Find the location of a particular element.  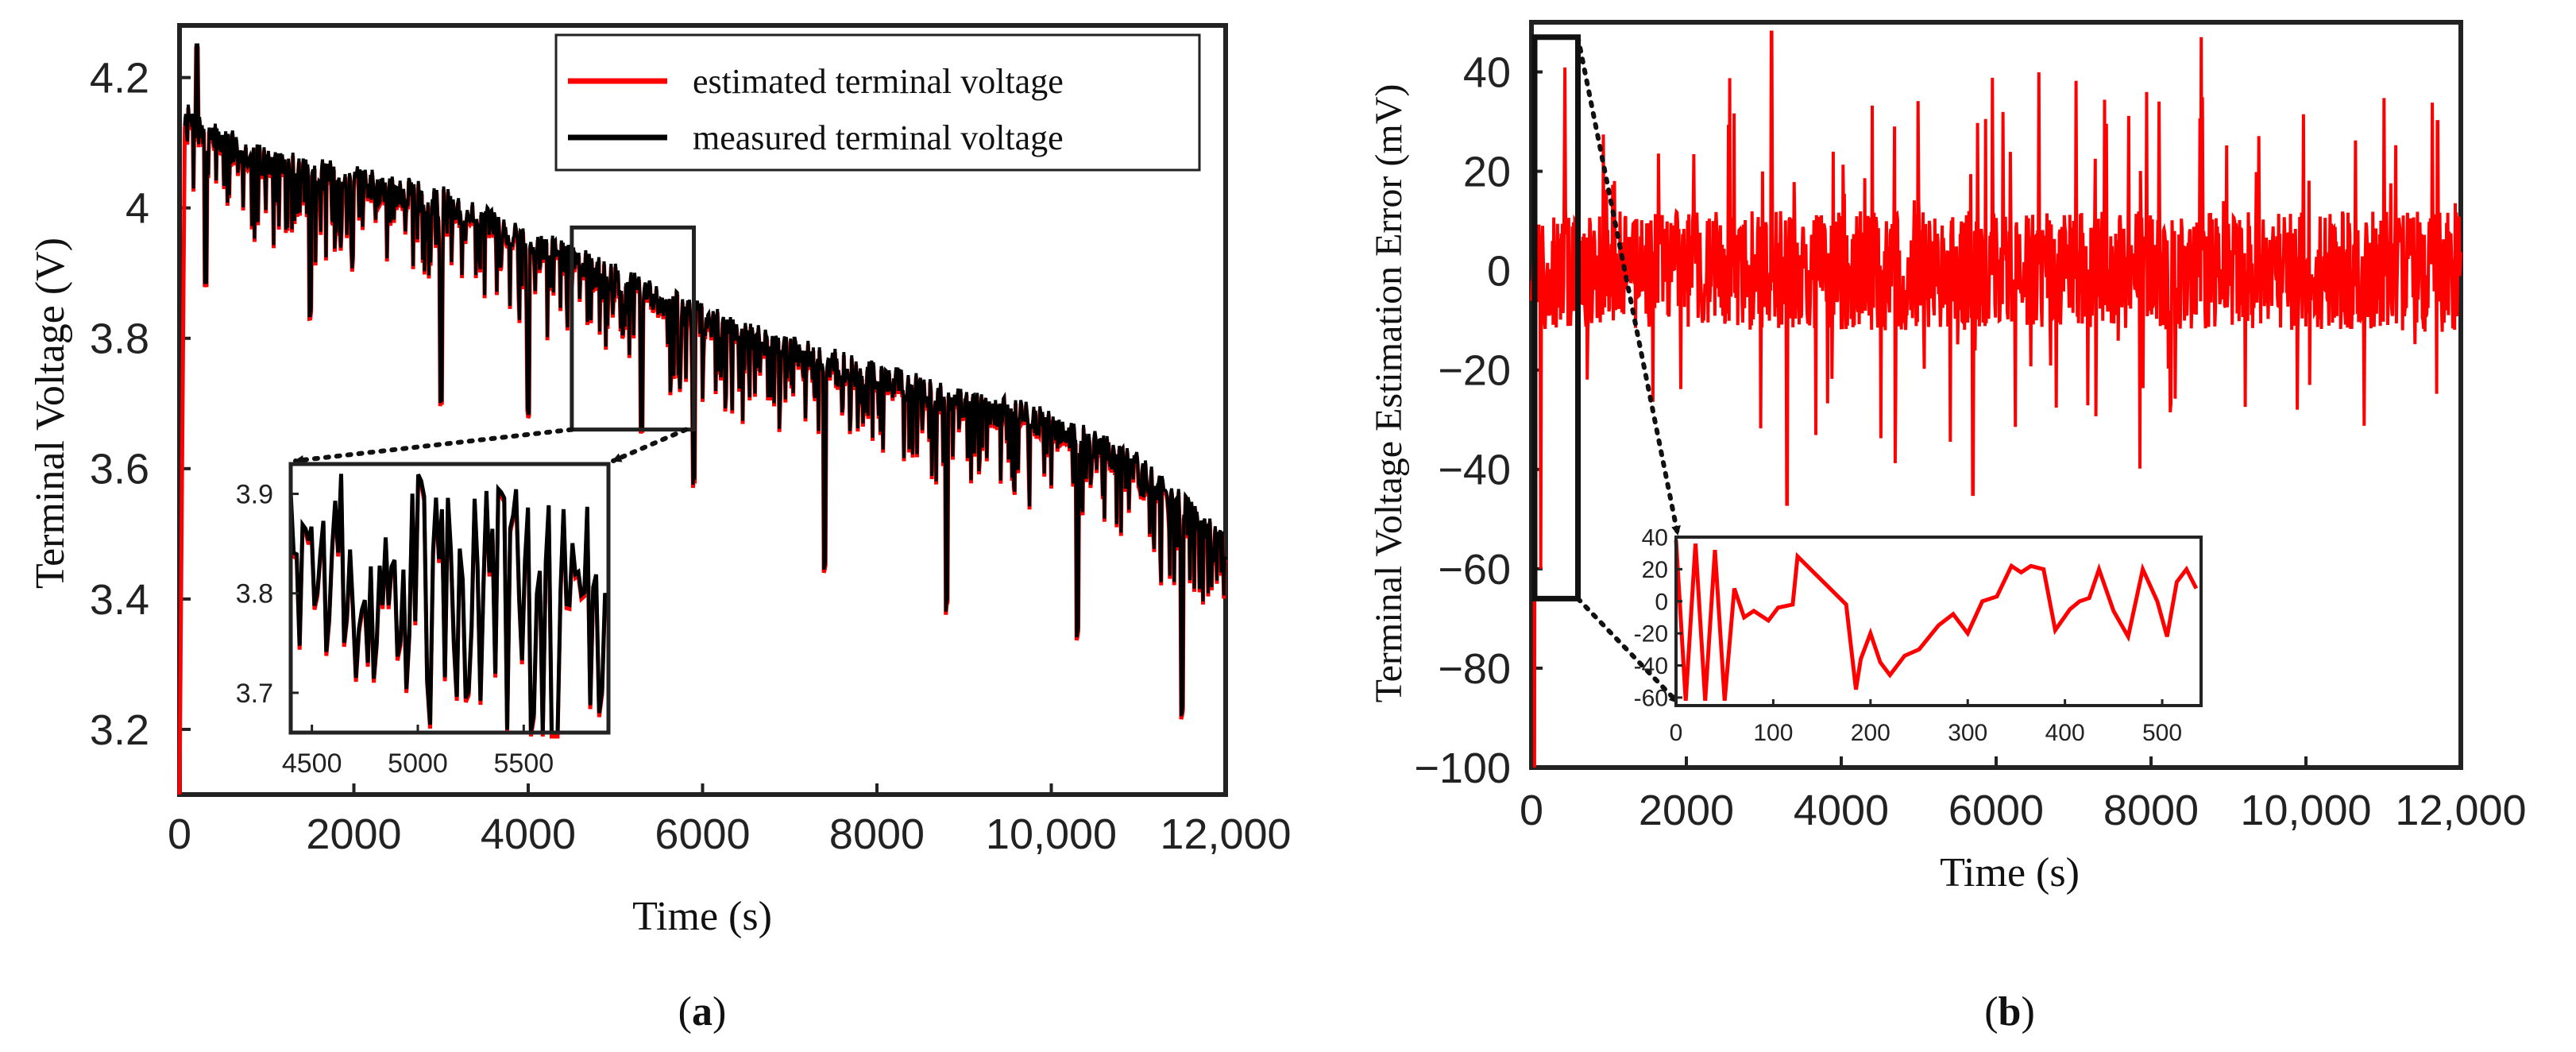

panel-a-inset-frame is located at coordinates (450, 598).